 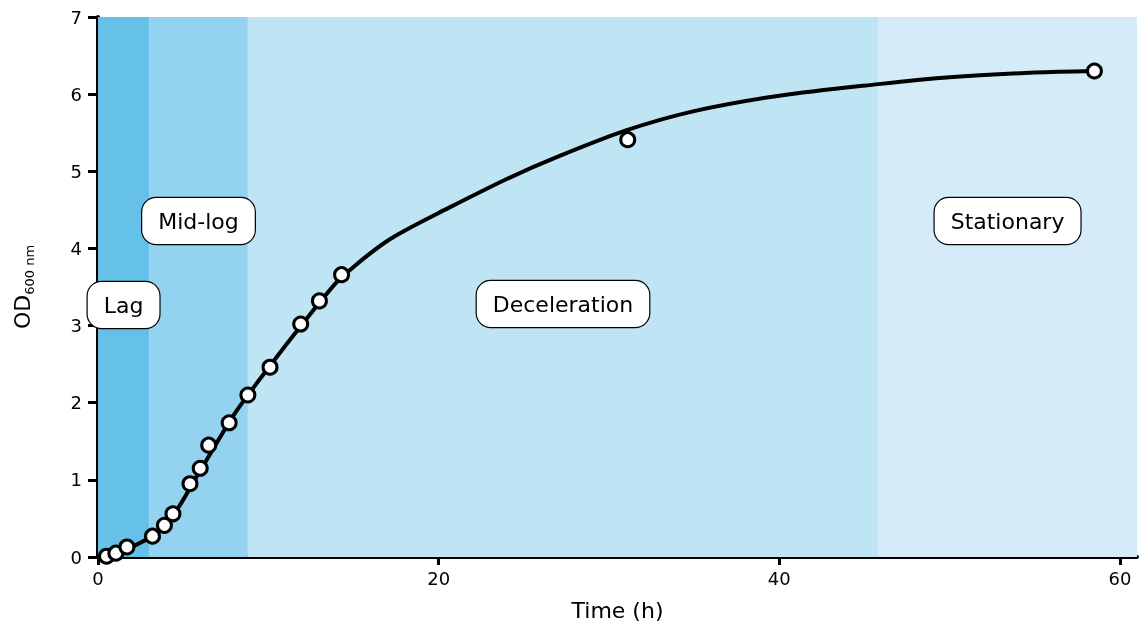 What do you see at coordinates (76, 17) in the screenshot?
I see `y-tick-label: 7` at bounding box center [76, 17].